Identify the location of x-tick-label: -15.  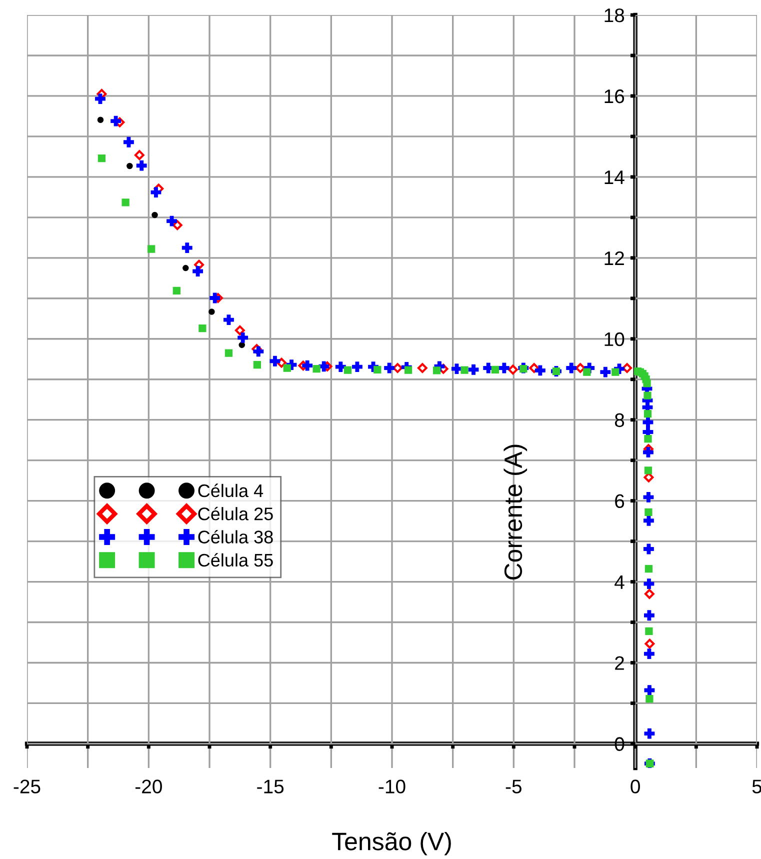
(270, 787).